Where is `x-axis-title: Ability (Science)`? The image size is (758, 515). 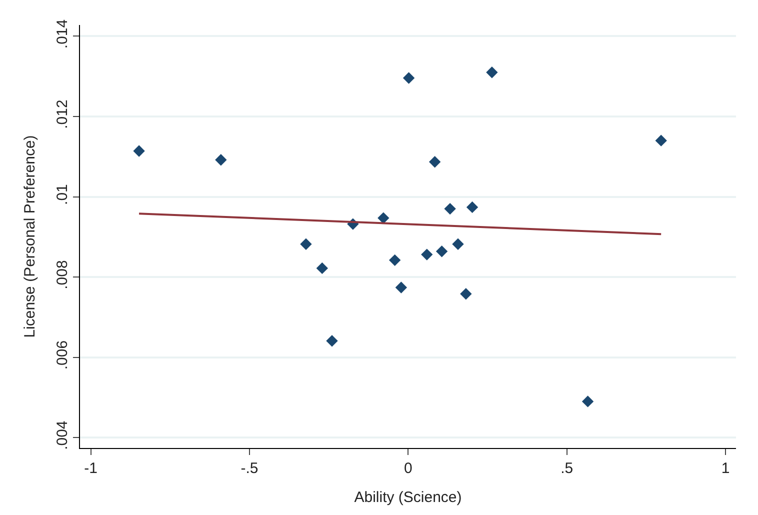 x-axis-title: Ability (Science) is located at coordinates (408, 497).